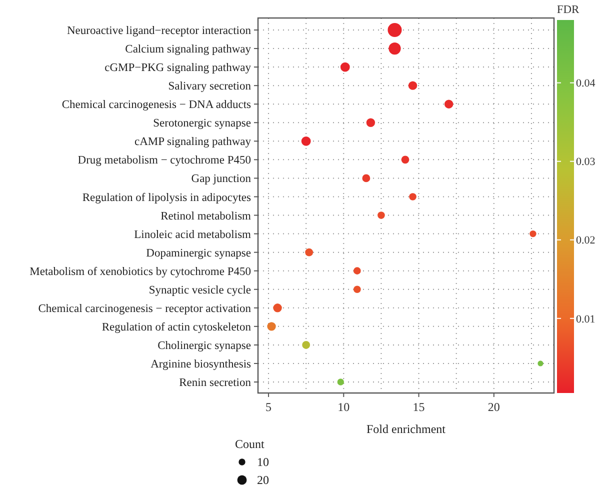 Image resolution: width=600 pixels, height=491 pixels. Describe the element at coordinates (165, 160) in the screenshot. I see `y-tick-label: Drug metabolism − cytochrome P450` at that location.